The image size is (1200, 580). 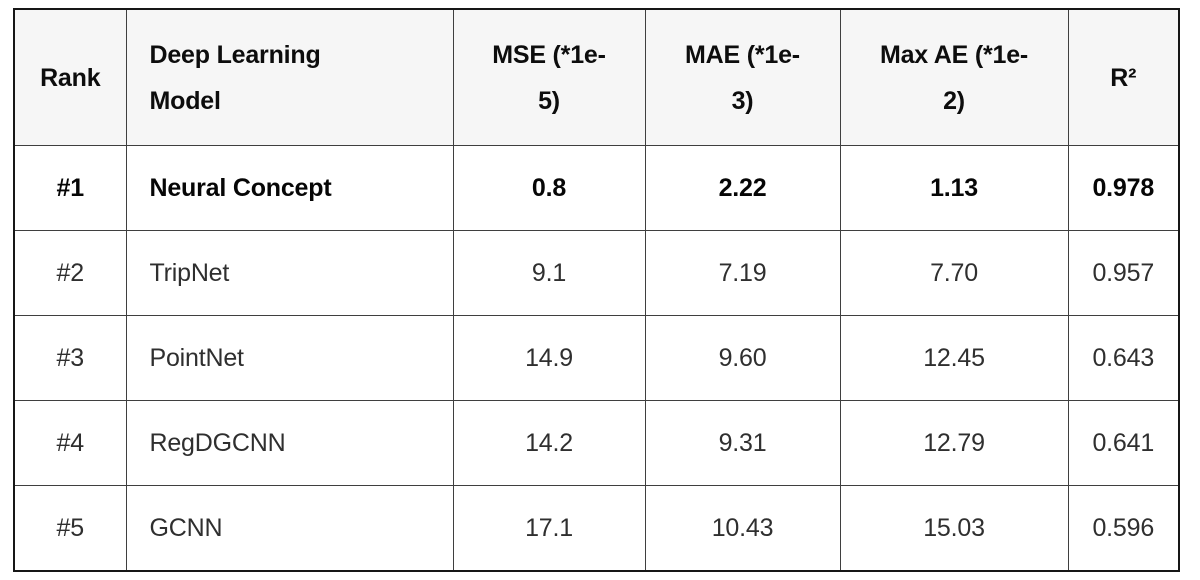 What do you see at coordinates (185, 100) in the screenshot?
I see `header-label-line2: Model` at bounding box center [185, 100].